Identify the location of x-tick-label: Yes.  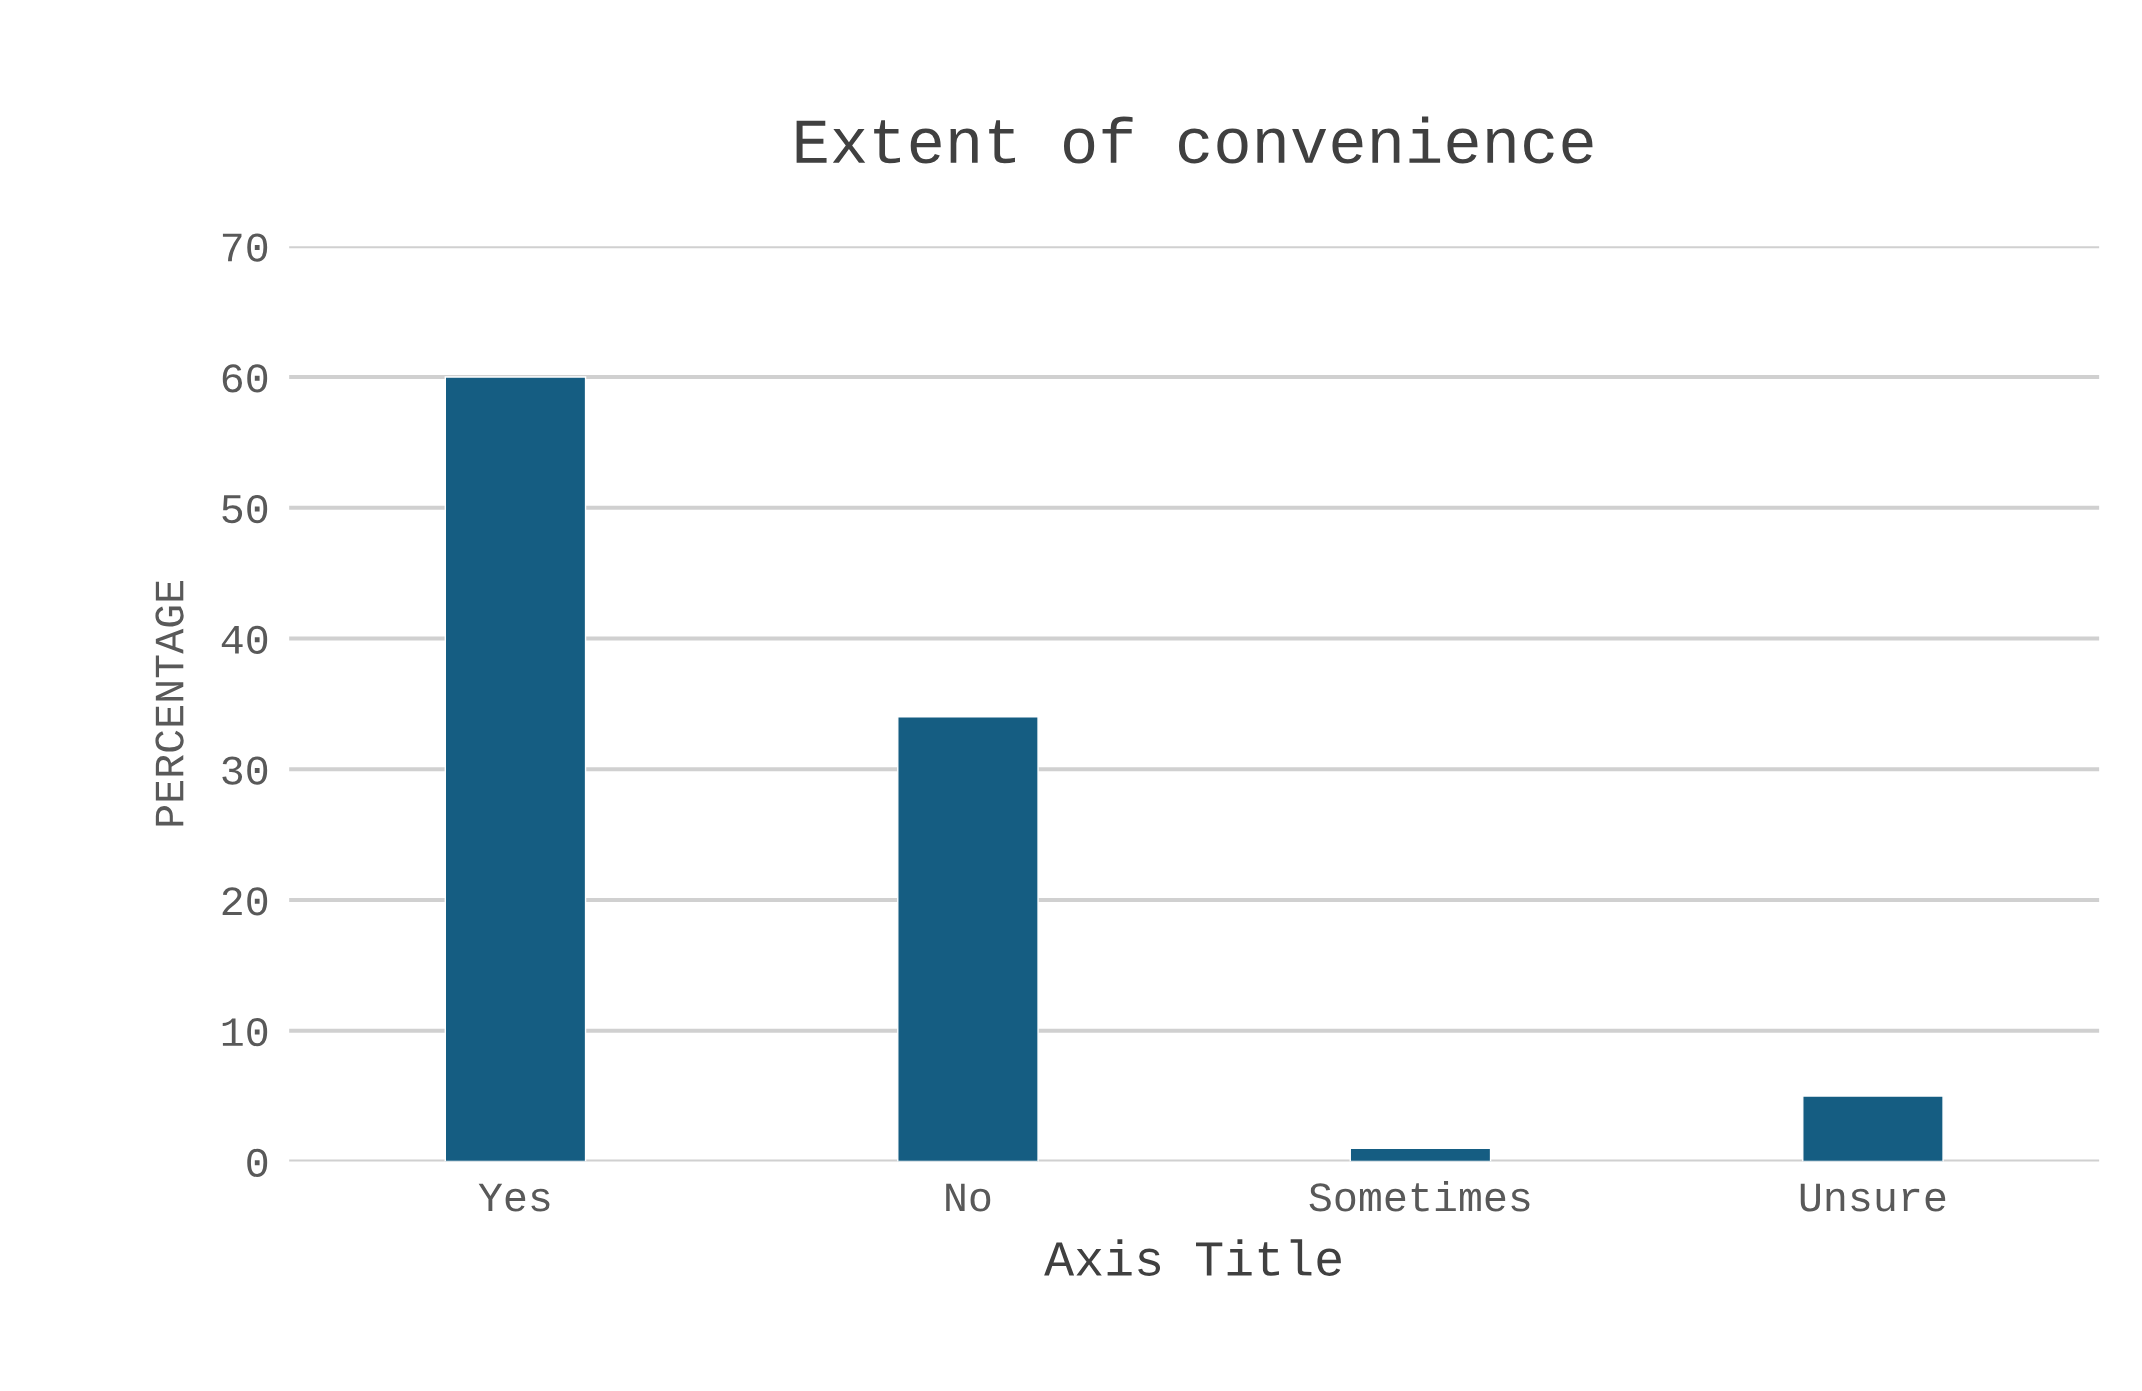
(514, 1197).